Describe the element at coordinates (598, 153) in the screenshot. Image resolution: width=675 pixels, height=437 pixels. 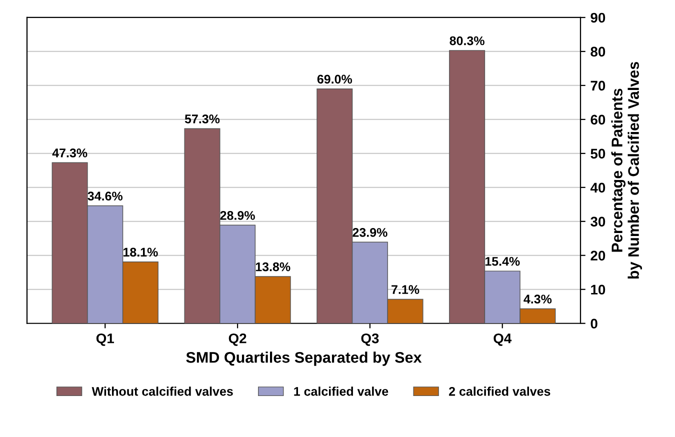
I see `y-tick-label: 50` at that location.